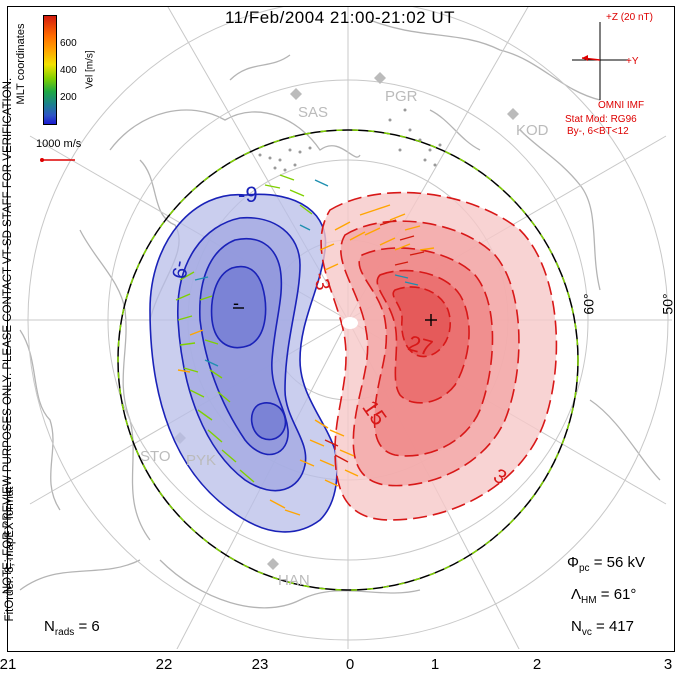 The image size is (680, 674). What do you see at coordinates (629, 17) in the screenshot?
I see `imf-bz-label: +Z (20 nT)` at bounding box center [629, 17].